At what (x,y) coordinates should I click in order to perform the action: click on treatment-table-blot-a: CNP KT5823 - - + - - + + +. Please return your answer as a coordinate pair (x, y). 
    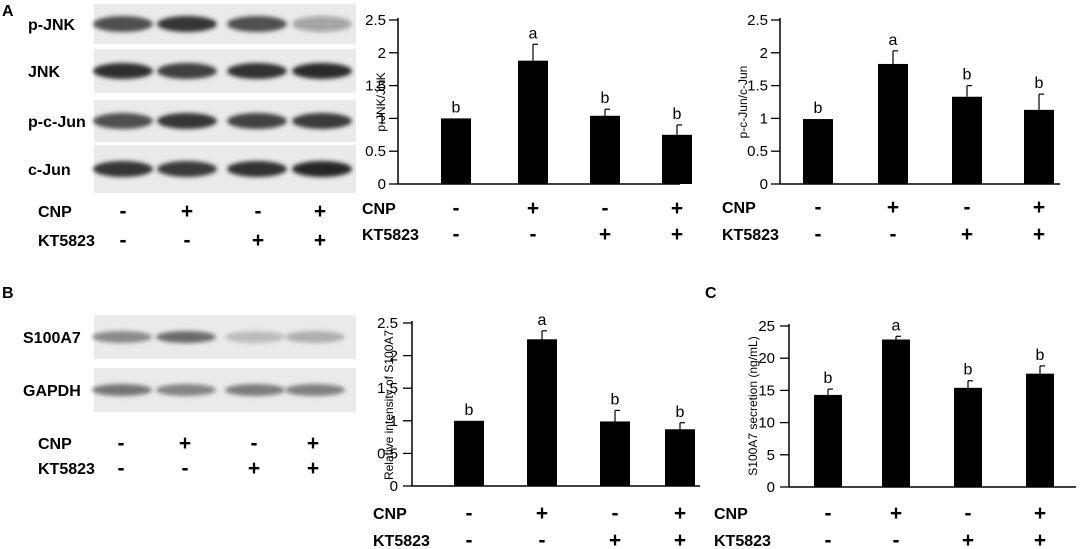
    Looking at the image, I should click on (182, 226).